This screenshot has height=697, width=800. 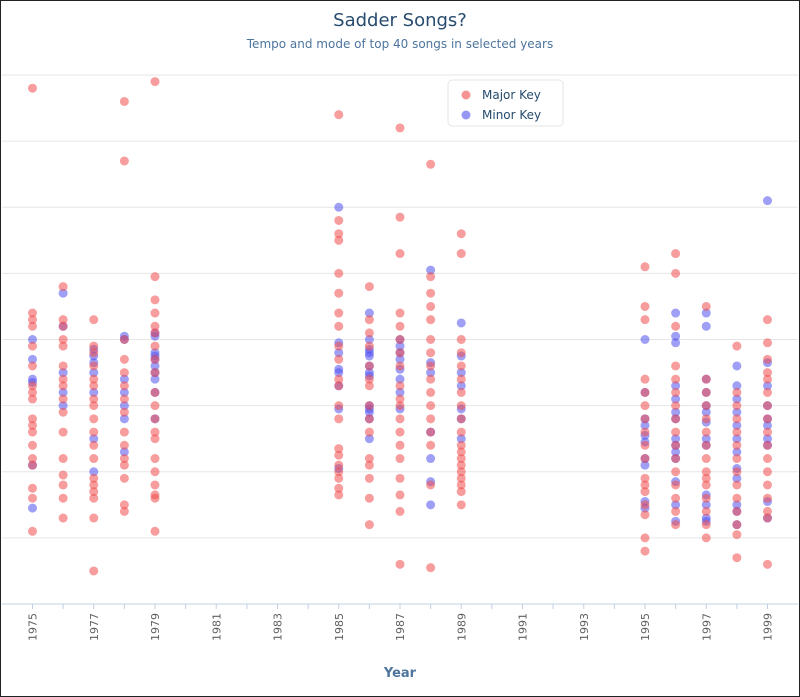 I want to click on x-tick-label: 1997, so click(x=706, y=627).